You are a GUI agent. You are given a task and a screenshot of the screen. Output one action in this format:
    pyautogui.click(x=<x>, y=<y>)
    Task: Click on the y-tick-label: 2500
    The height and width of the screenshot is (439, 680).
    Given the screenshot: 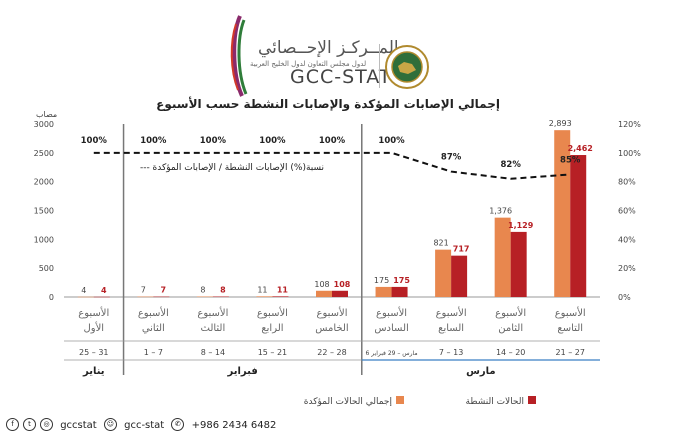 What is the action you would take?
    pyautogui.click(x=44, y=153)
    